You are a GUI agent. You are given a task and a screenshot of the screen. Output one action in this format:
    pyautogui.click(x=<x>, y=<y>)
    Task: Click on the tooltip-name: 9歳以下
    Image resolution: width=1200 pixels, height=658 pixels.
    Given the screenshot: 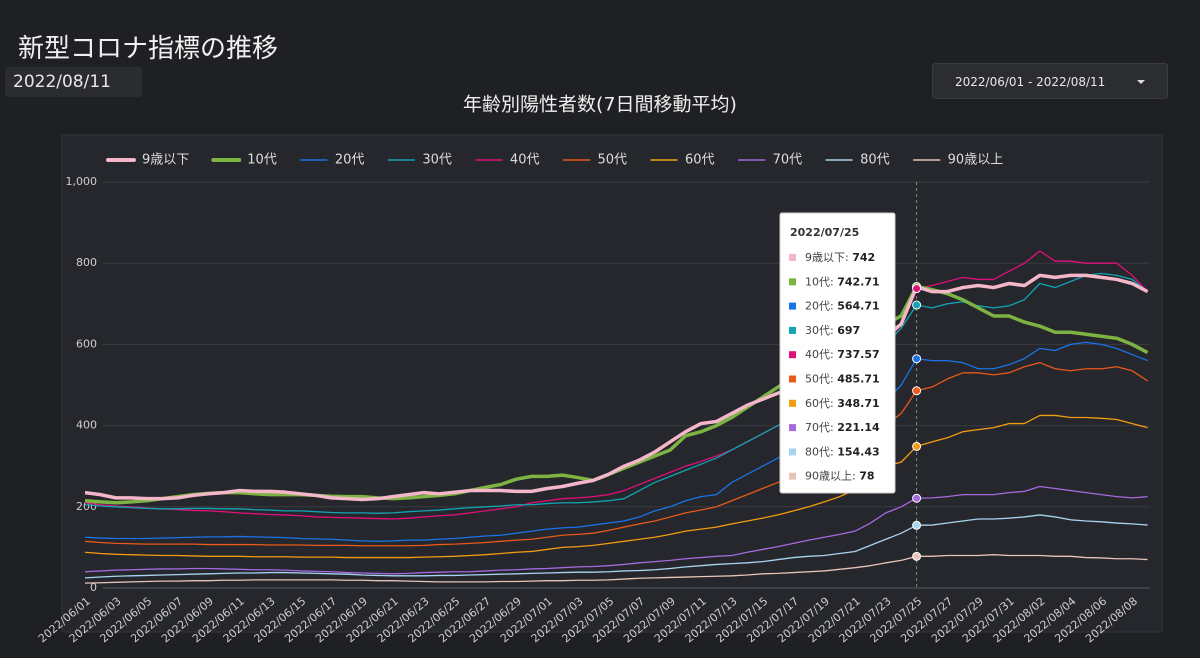 What is the action you would take?
    pyautogui.click(x=825, y=257)
    